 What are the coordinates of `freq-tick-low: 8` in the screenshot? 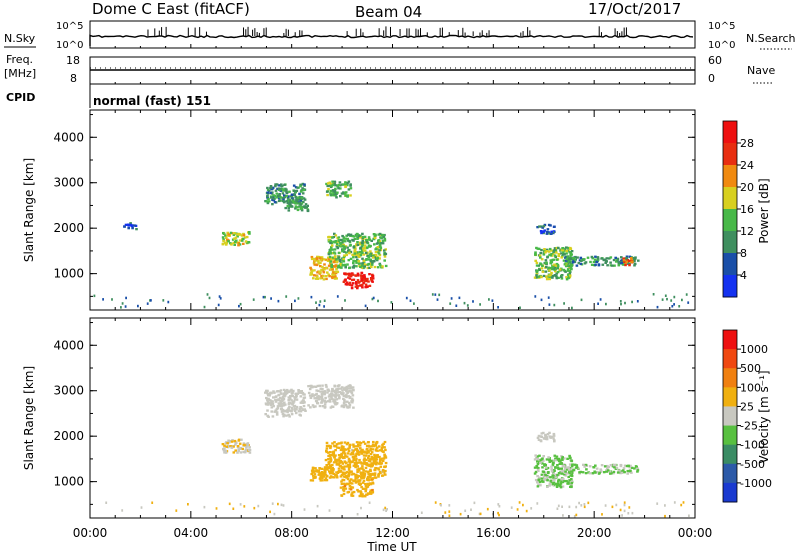 It's located at (73, 78).